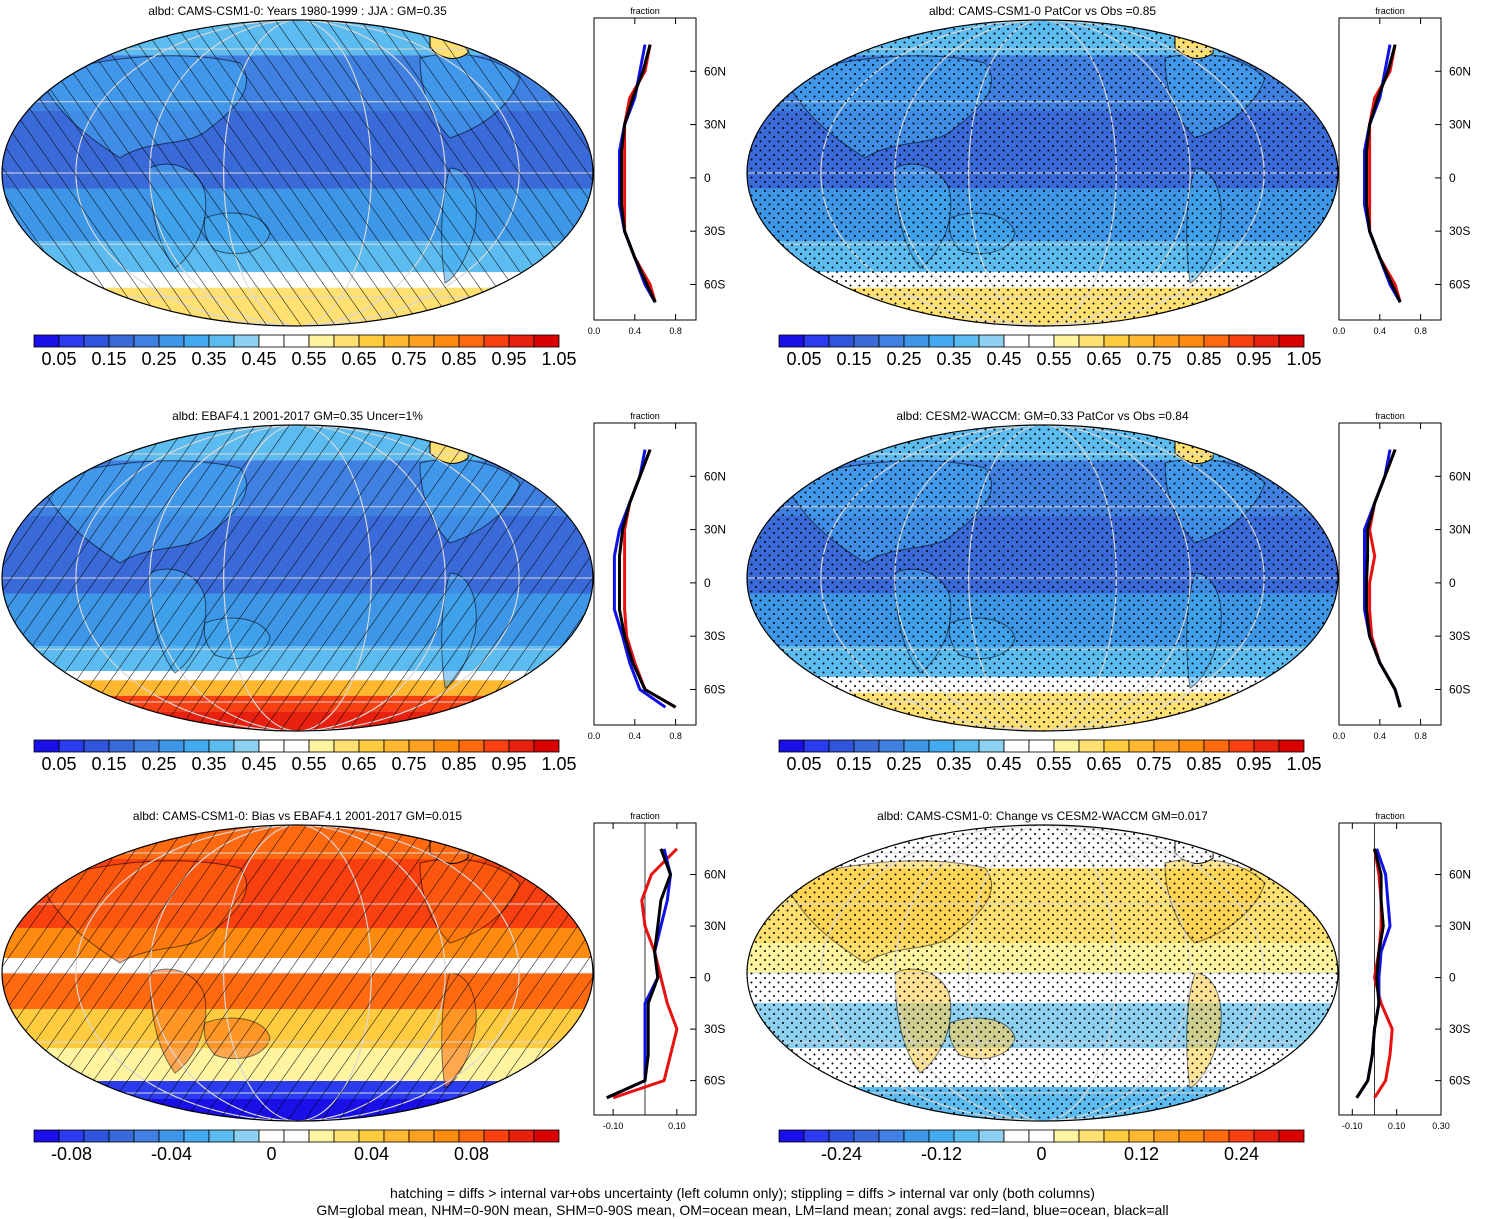 The width and height of the screenshot is (1485, 1219). What do you see at coordinates (645, 11) in the screenshot?
I see `zonal-axis-title: fraction` at bounding box center [645, 11].